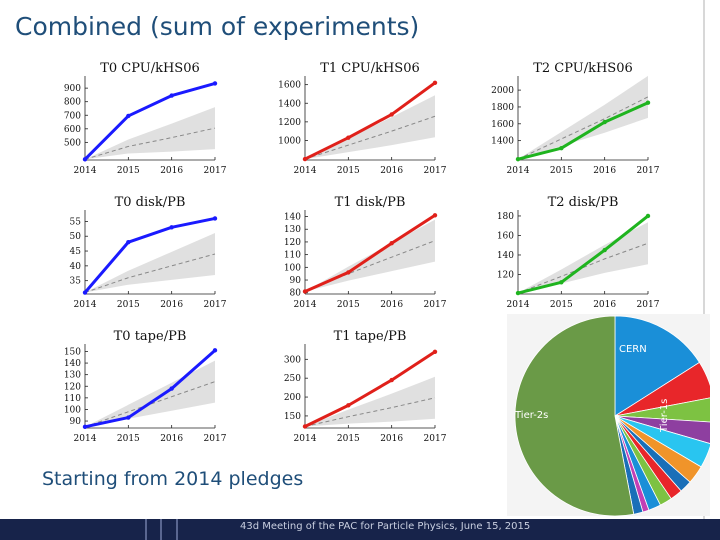 The height and width of the screenshot is (540, 720). Describe the element at coordinates (292, 417) in the screenshot. I see `y-tick-label: 150` at that location.